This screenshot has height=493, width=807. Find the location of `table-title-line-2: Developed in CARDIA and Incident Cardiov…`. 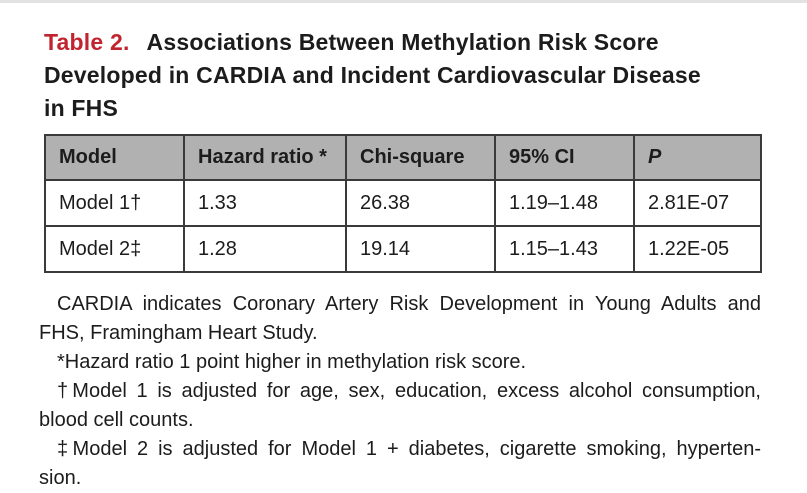

table-title-line-2: Developed in CARDIA and Incident Cardiov… is located at coordinates (372, 75).